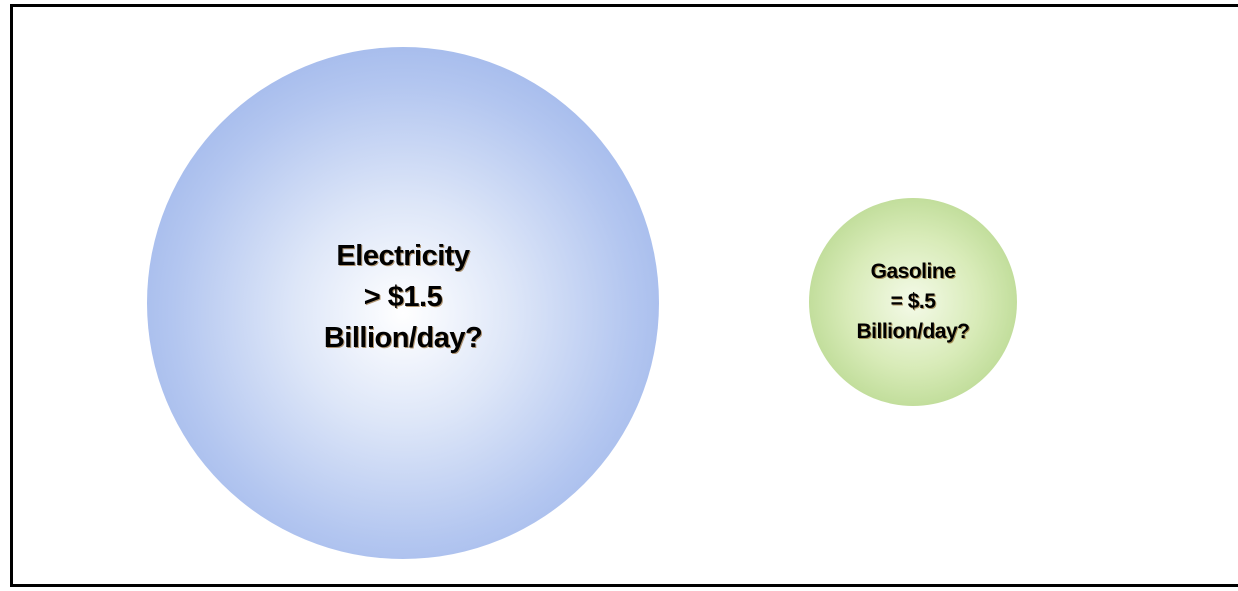 The image size is (1238, 591). I want to click on electricity-title: Electricity, so click(403, 255).